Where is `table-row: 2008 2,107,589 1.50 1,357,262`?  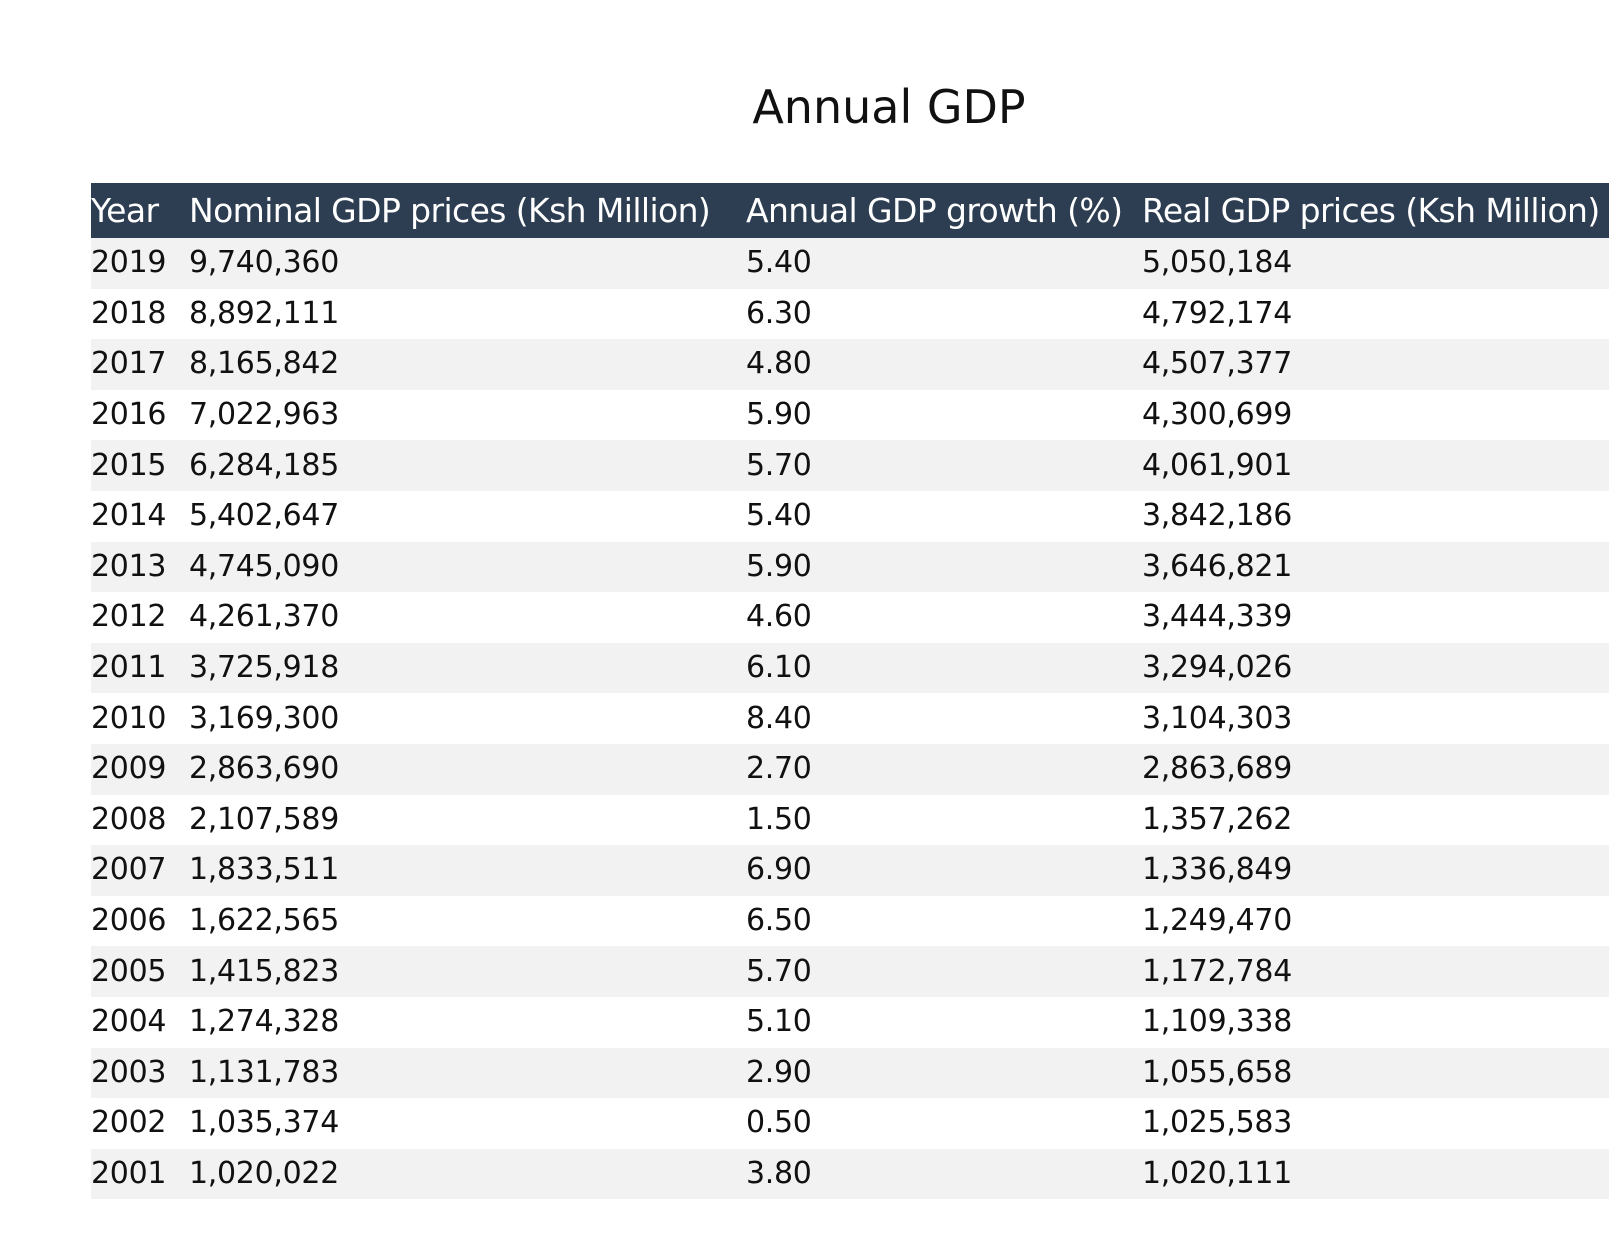
table-row: 2008 2,107,589 1.50 1,357,262 is located at coordinates (850, 820).